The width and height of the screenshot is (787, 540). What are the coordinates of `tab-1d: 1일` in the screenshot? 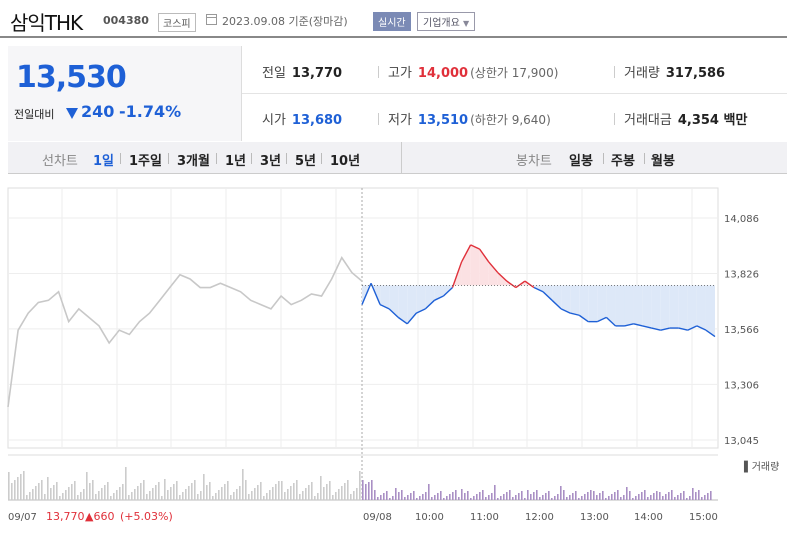 It's located at (104, 161).